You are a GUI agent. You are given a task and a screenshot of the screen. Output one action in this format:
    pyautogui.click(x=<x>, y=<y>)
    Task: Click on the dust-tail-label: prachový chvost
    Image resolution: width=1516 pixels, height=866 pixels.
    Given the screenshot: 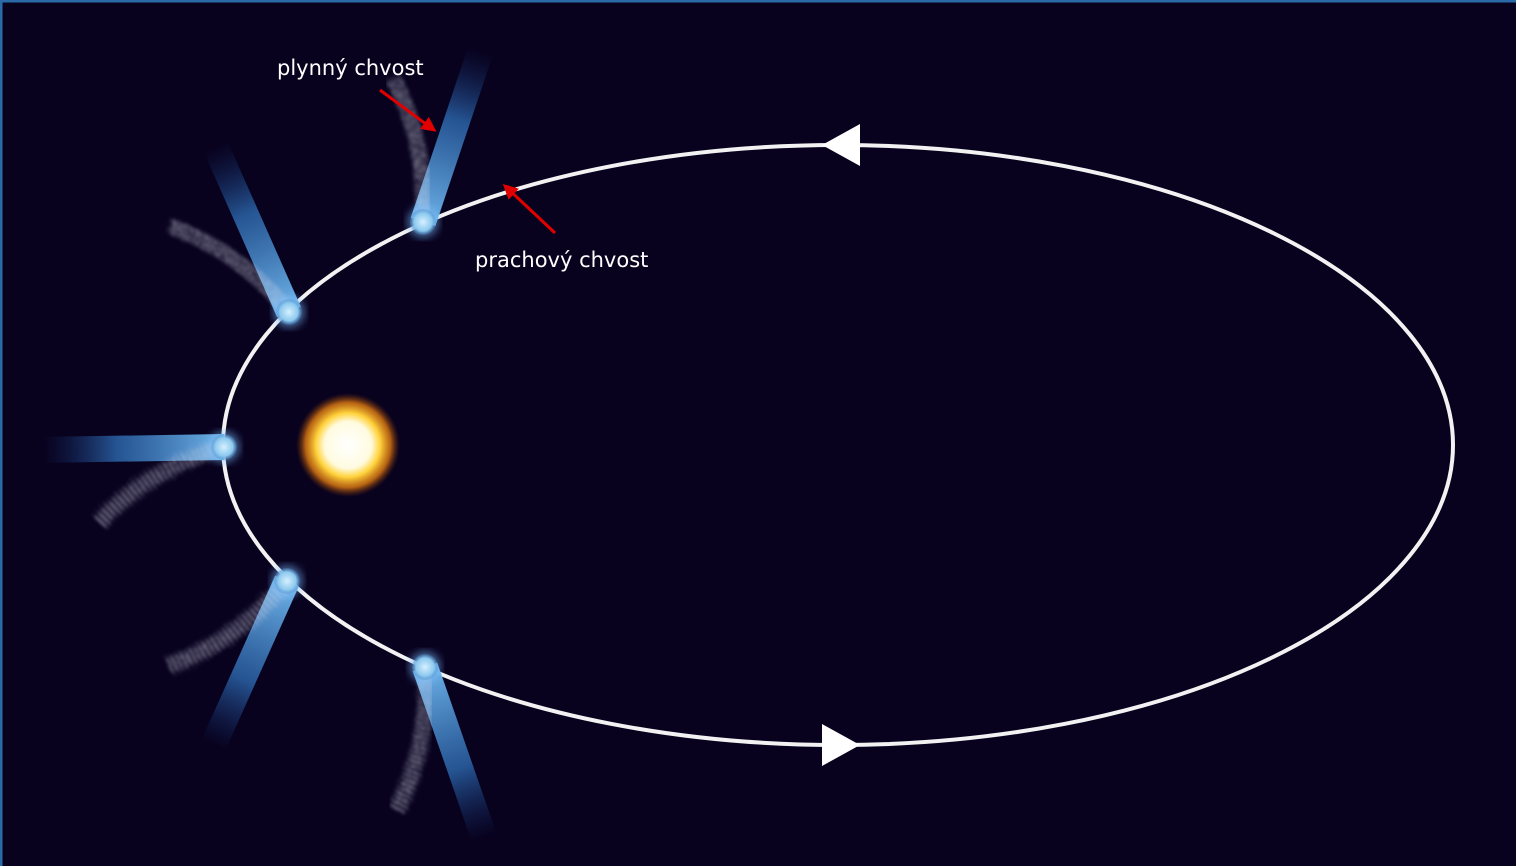 What is the action you would take?
    pyautogui.click(x=561, y=260)
    